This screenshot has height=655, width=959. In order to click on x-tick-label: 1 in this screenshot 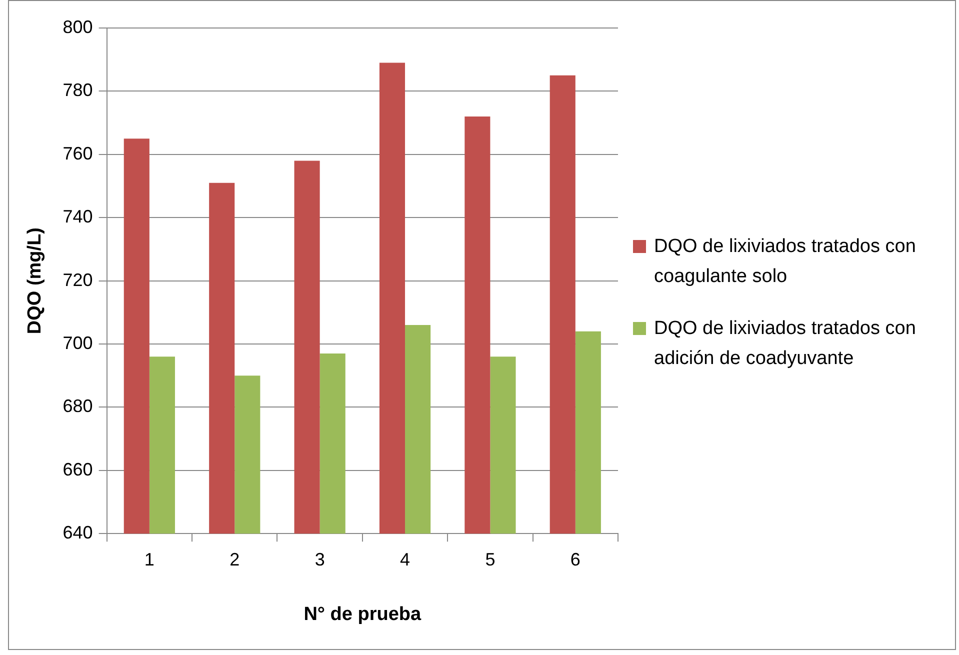, I will do `click(149, 559)`.